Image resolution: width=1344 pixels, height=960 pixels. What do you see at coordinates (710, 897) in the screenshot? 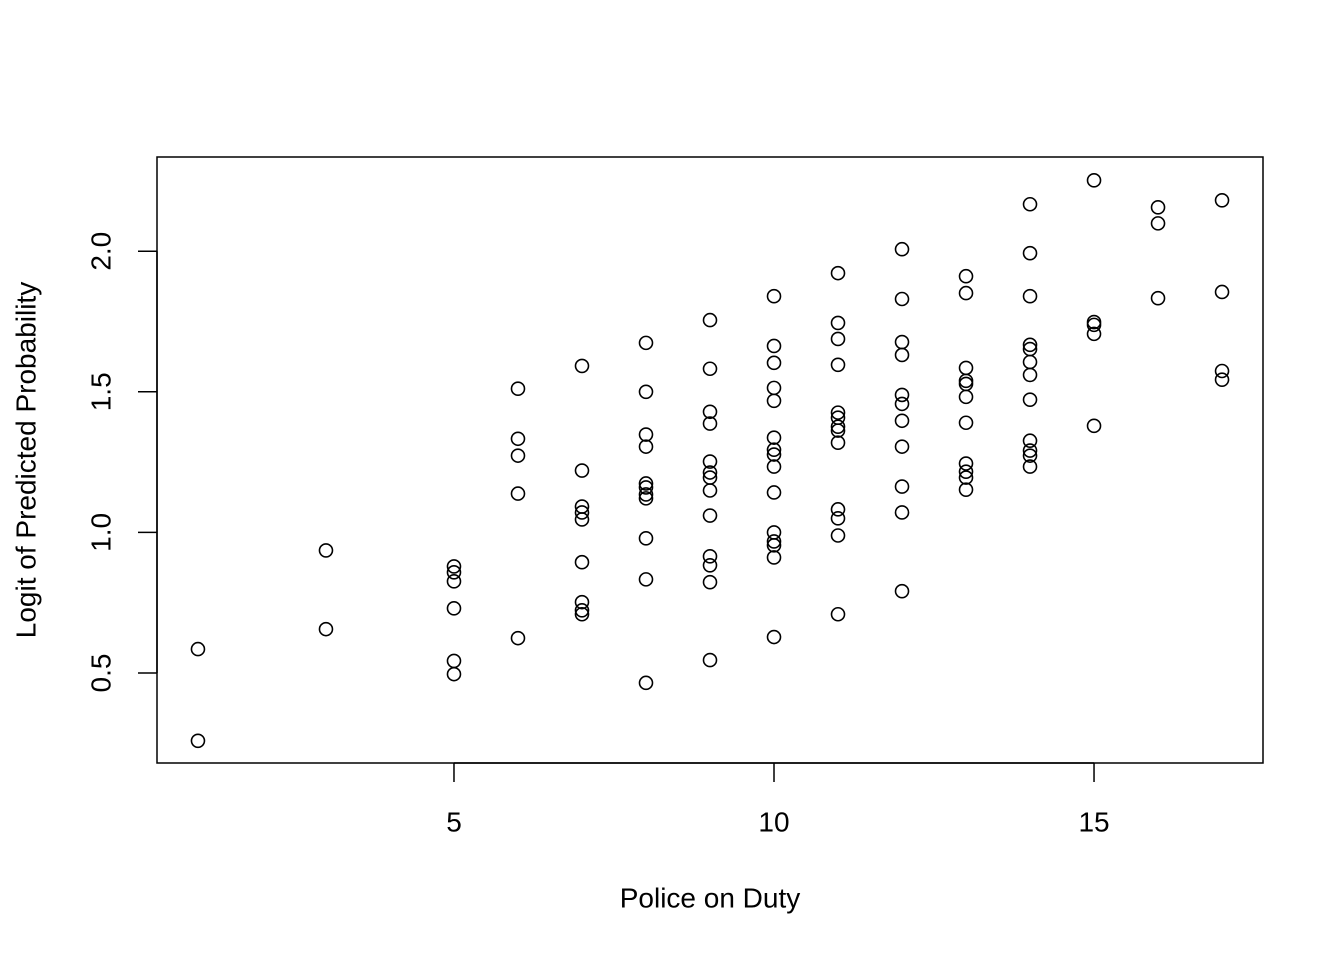
I see `x-axis-label: Police on Duty` at bounding box center [710, 897].